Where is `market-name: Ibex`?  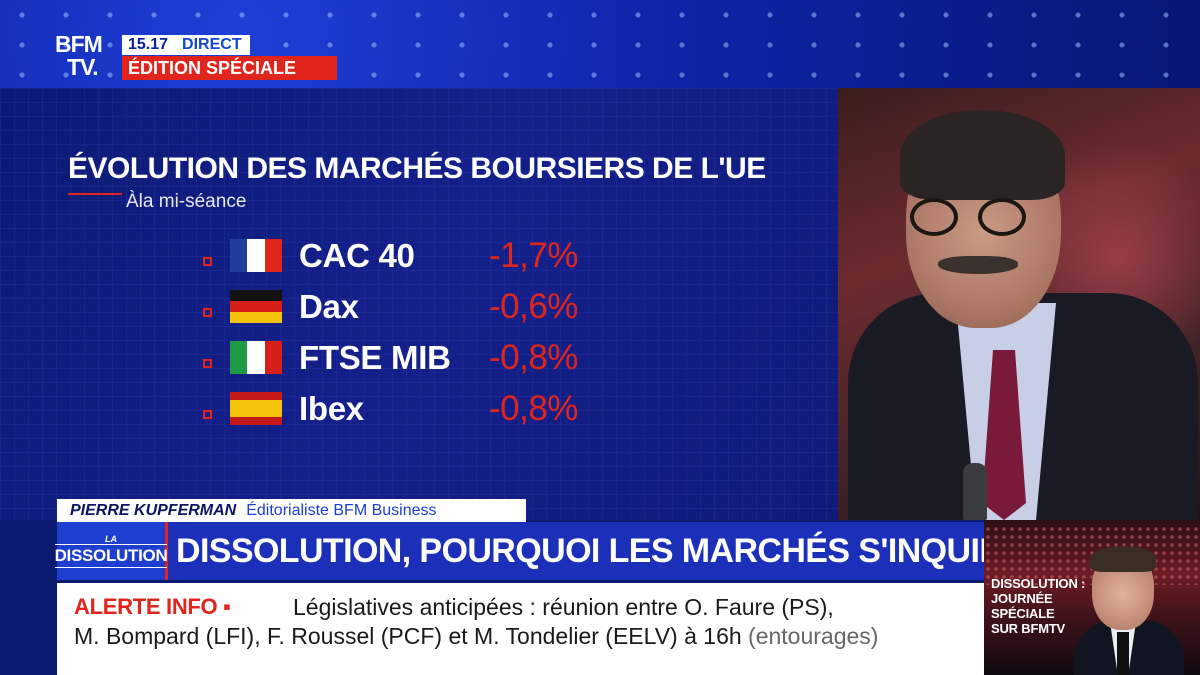 market-name: Ibex is located at coordinates (331, 408).